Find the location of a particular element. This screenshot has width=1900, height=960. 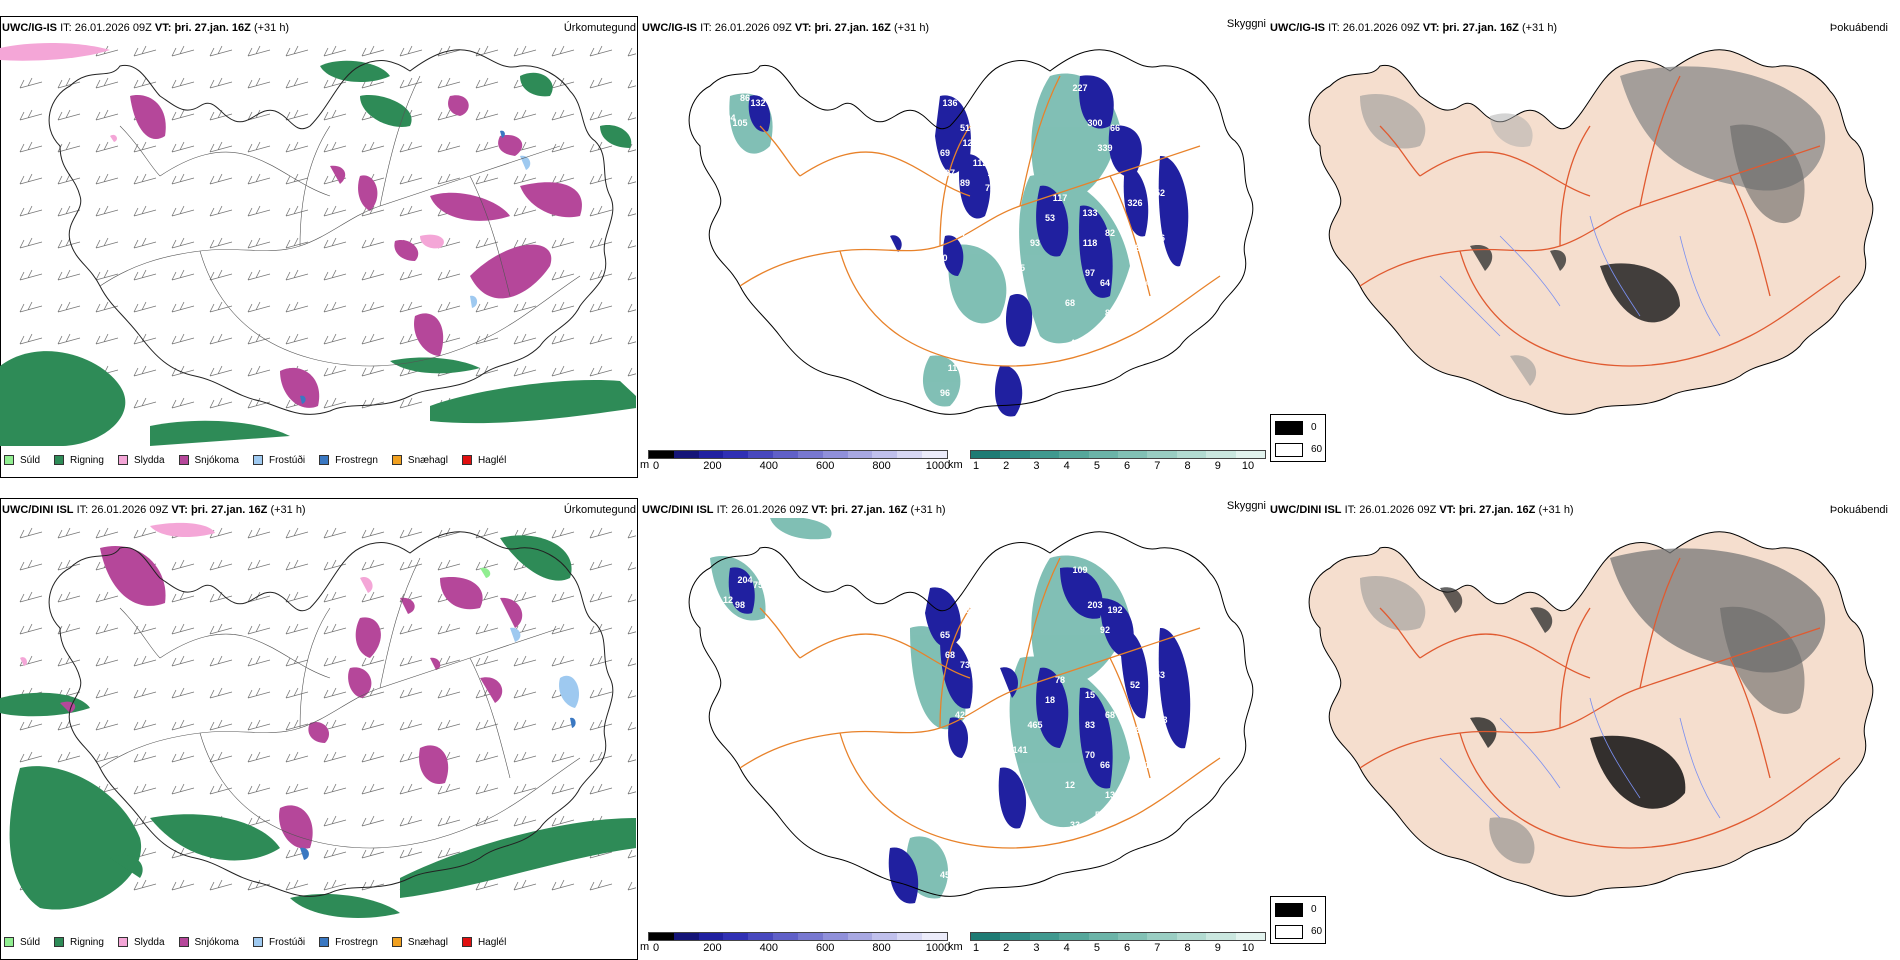

visibility-value-label: 7 is located at coordinates (949, 585).